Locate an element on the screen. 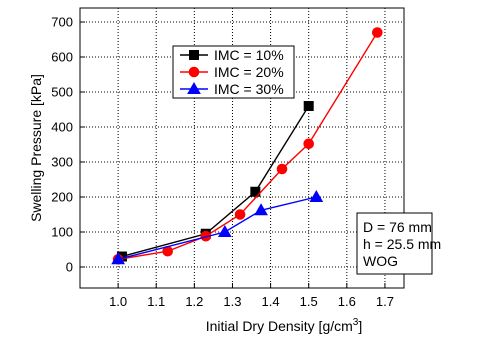 The width and height of the screenshot is (484, 338). annotation-line-wog: WOG is located at coordinates (380, 261).